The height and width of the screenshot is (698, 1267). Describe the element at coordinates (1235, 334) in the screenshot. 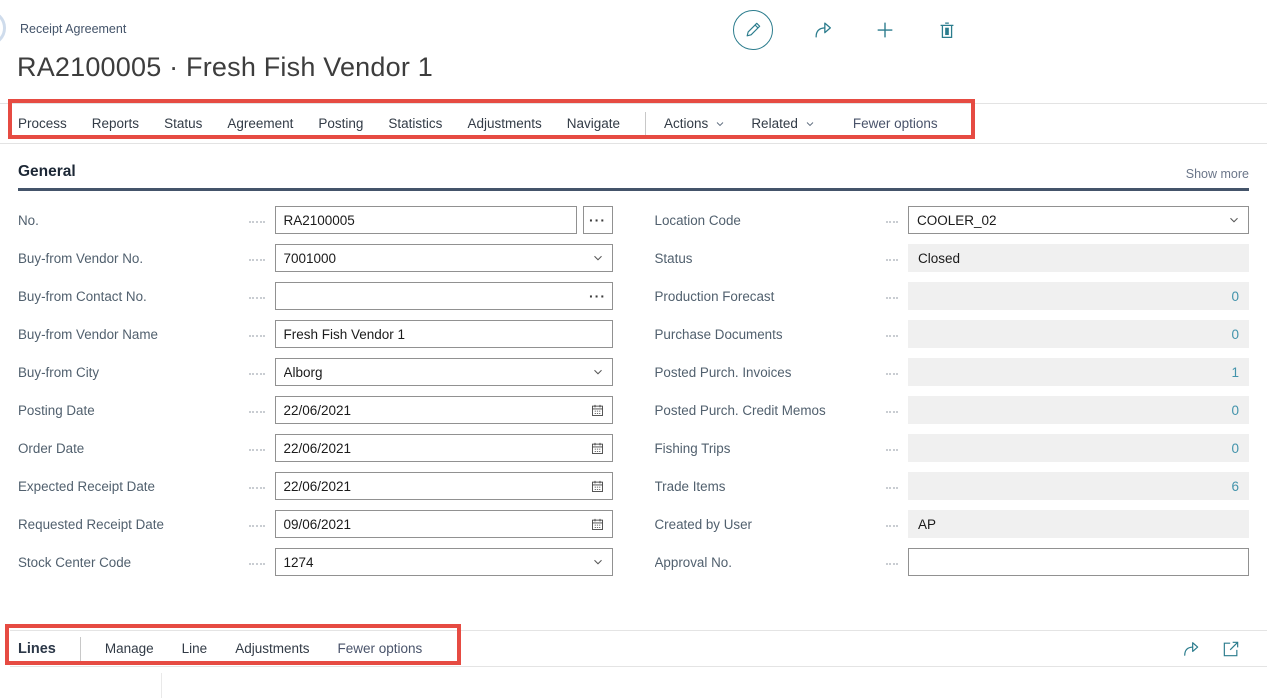

I see `drilldown-link-purchase-documents: 0` at that location.